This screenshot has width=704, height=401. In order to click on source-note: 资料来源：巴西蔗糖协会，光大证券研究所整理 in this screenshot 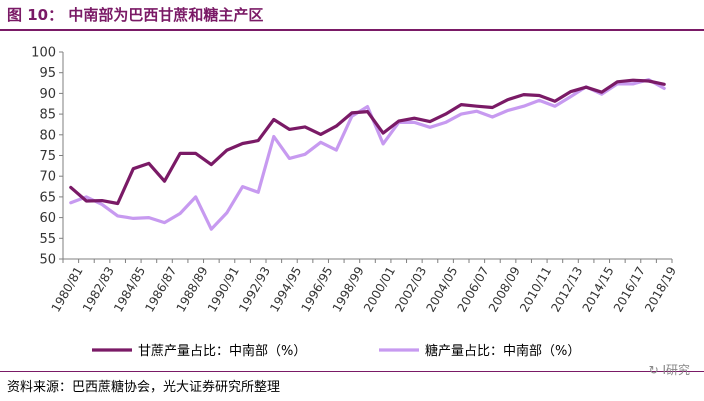, I will do `click(144, 387)`.